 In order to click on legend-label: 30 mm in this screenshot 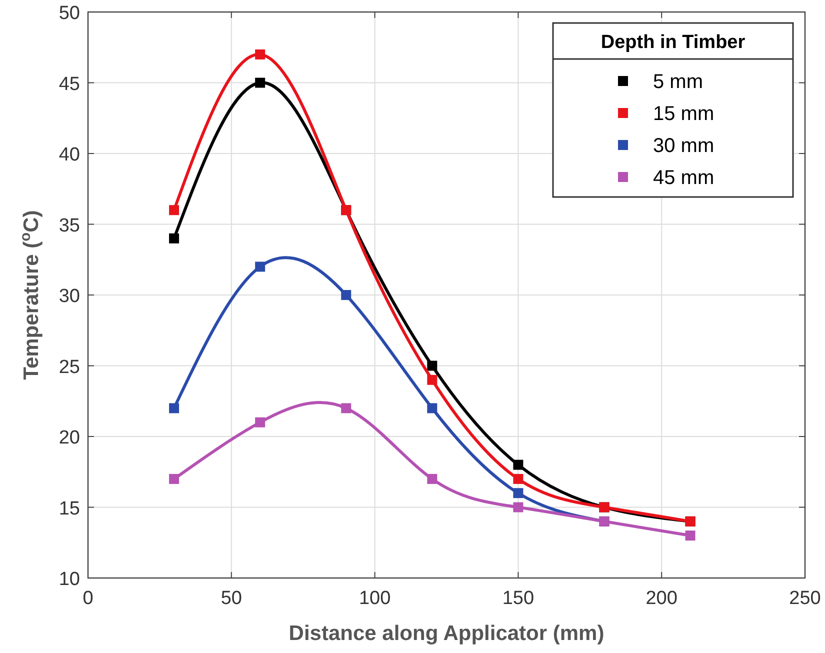, I will do `click(683, 146)`.